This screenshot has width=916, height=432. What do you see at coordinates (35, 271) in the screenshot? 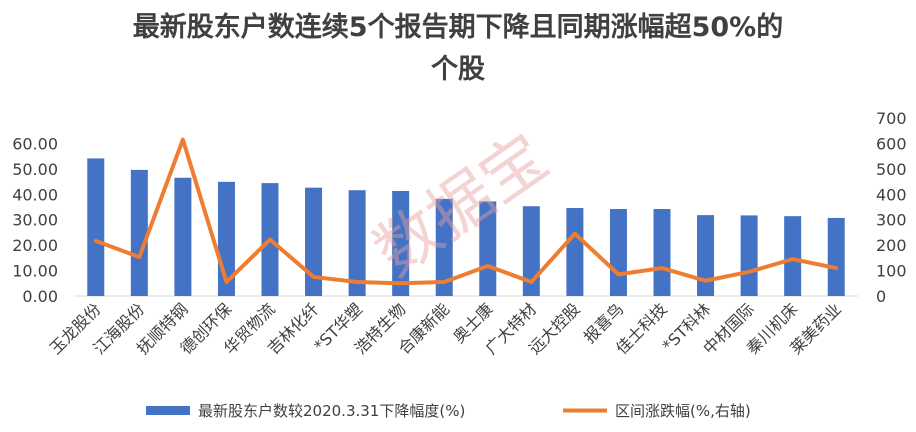
I see `y-left-tick-label: 10.00` at bounding box center [35, 271].